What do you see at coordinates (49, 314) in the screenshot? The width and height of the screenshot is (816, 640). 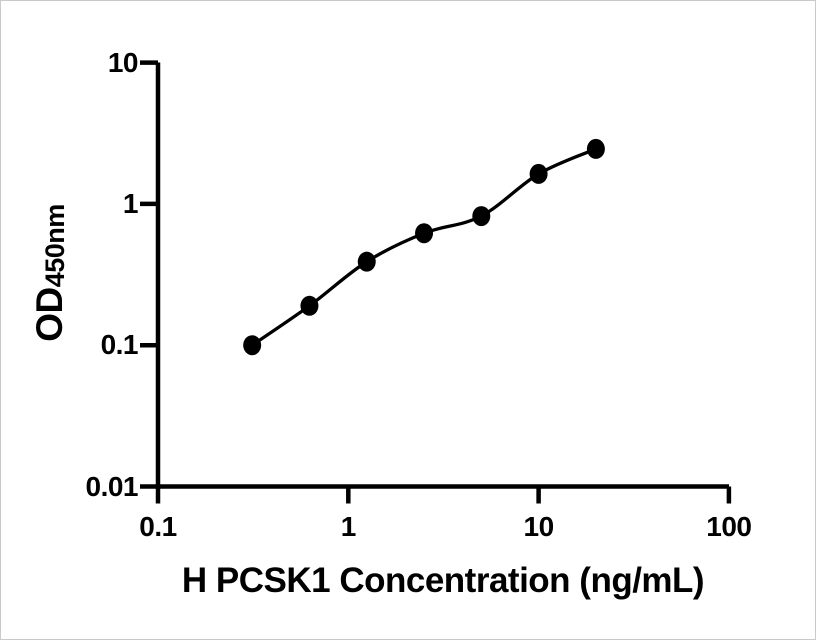 I see `y-axis-title-main: OD` at bounding box center [49, 314].